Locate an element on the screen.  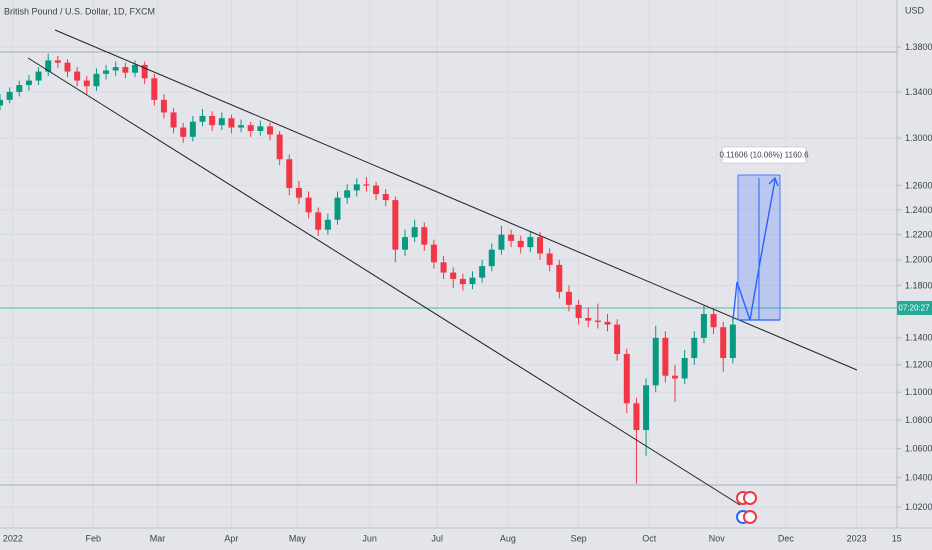
y-tick-label: 1.18000 is located at coordinates (918, 285).